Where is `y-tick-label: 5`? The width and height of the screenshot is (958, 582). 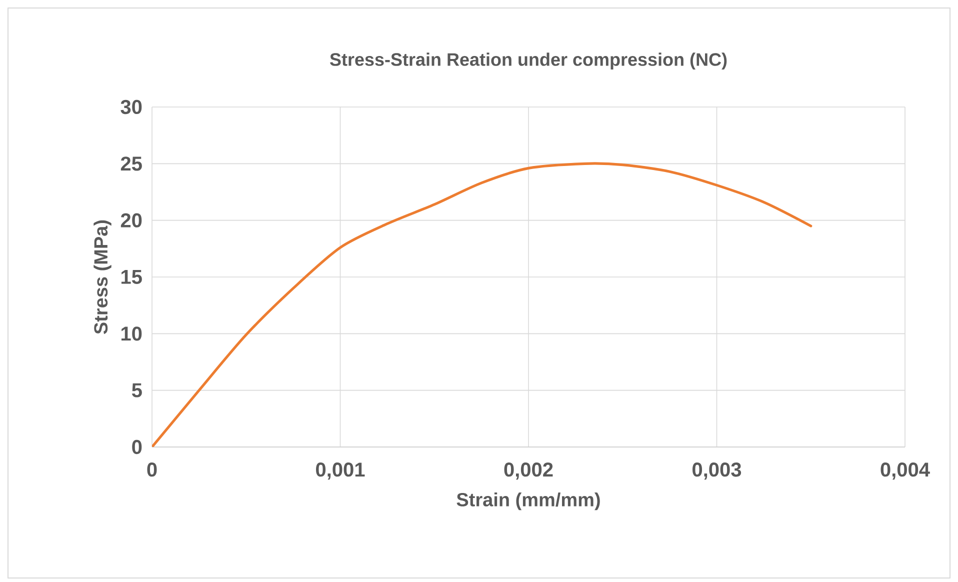 y-tick-label: 5 is located at coordinates (137, 390).